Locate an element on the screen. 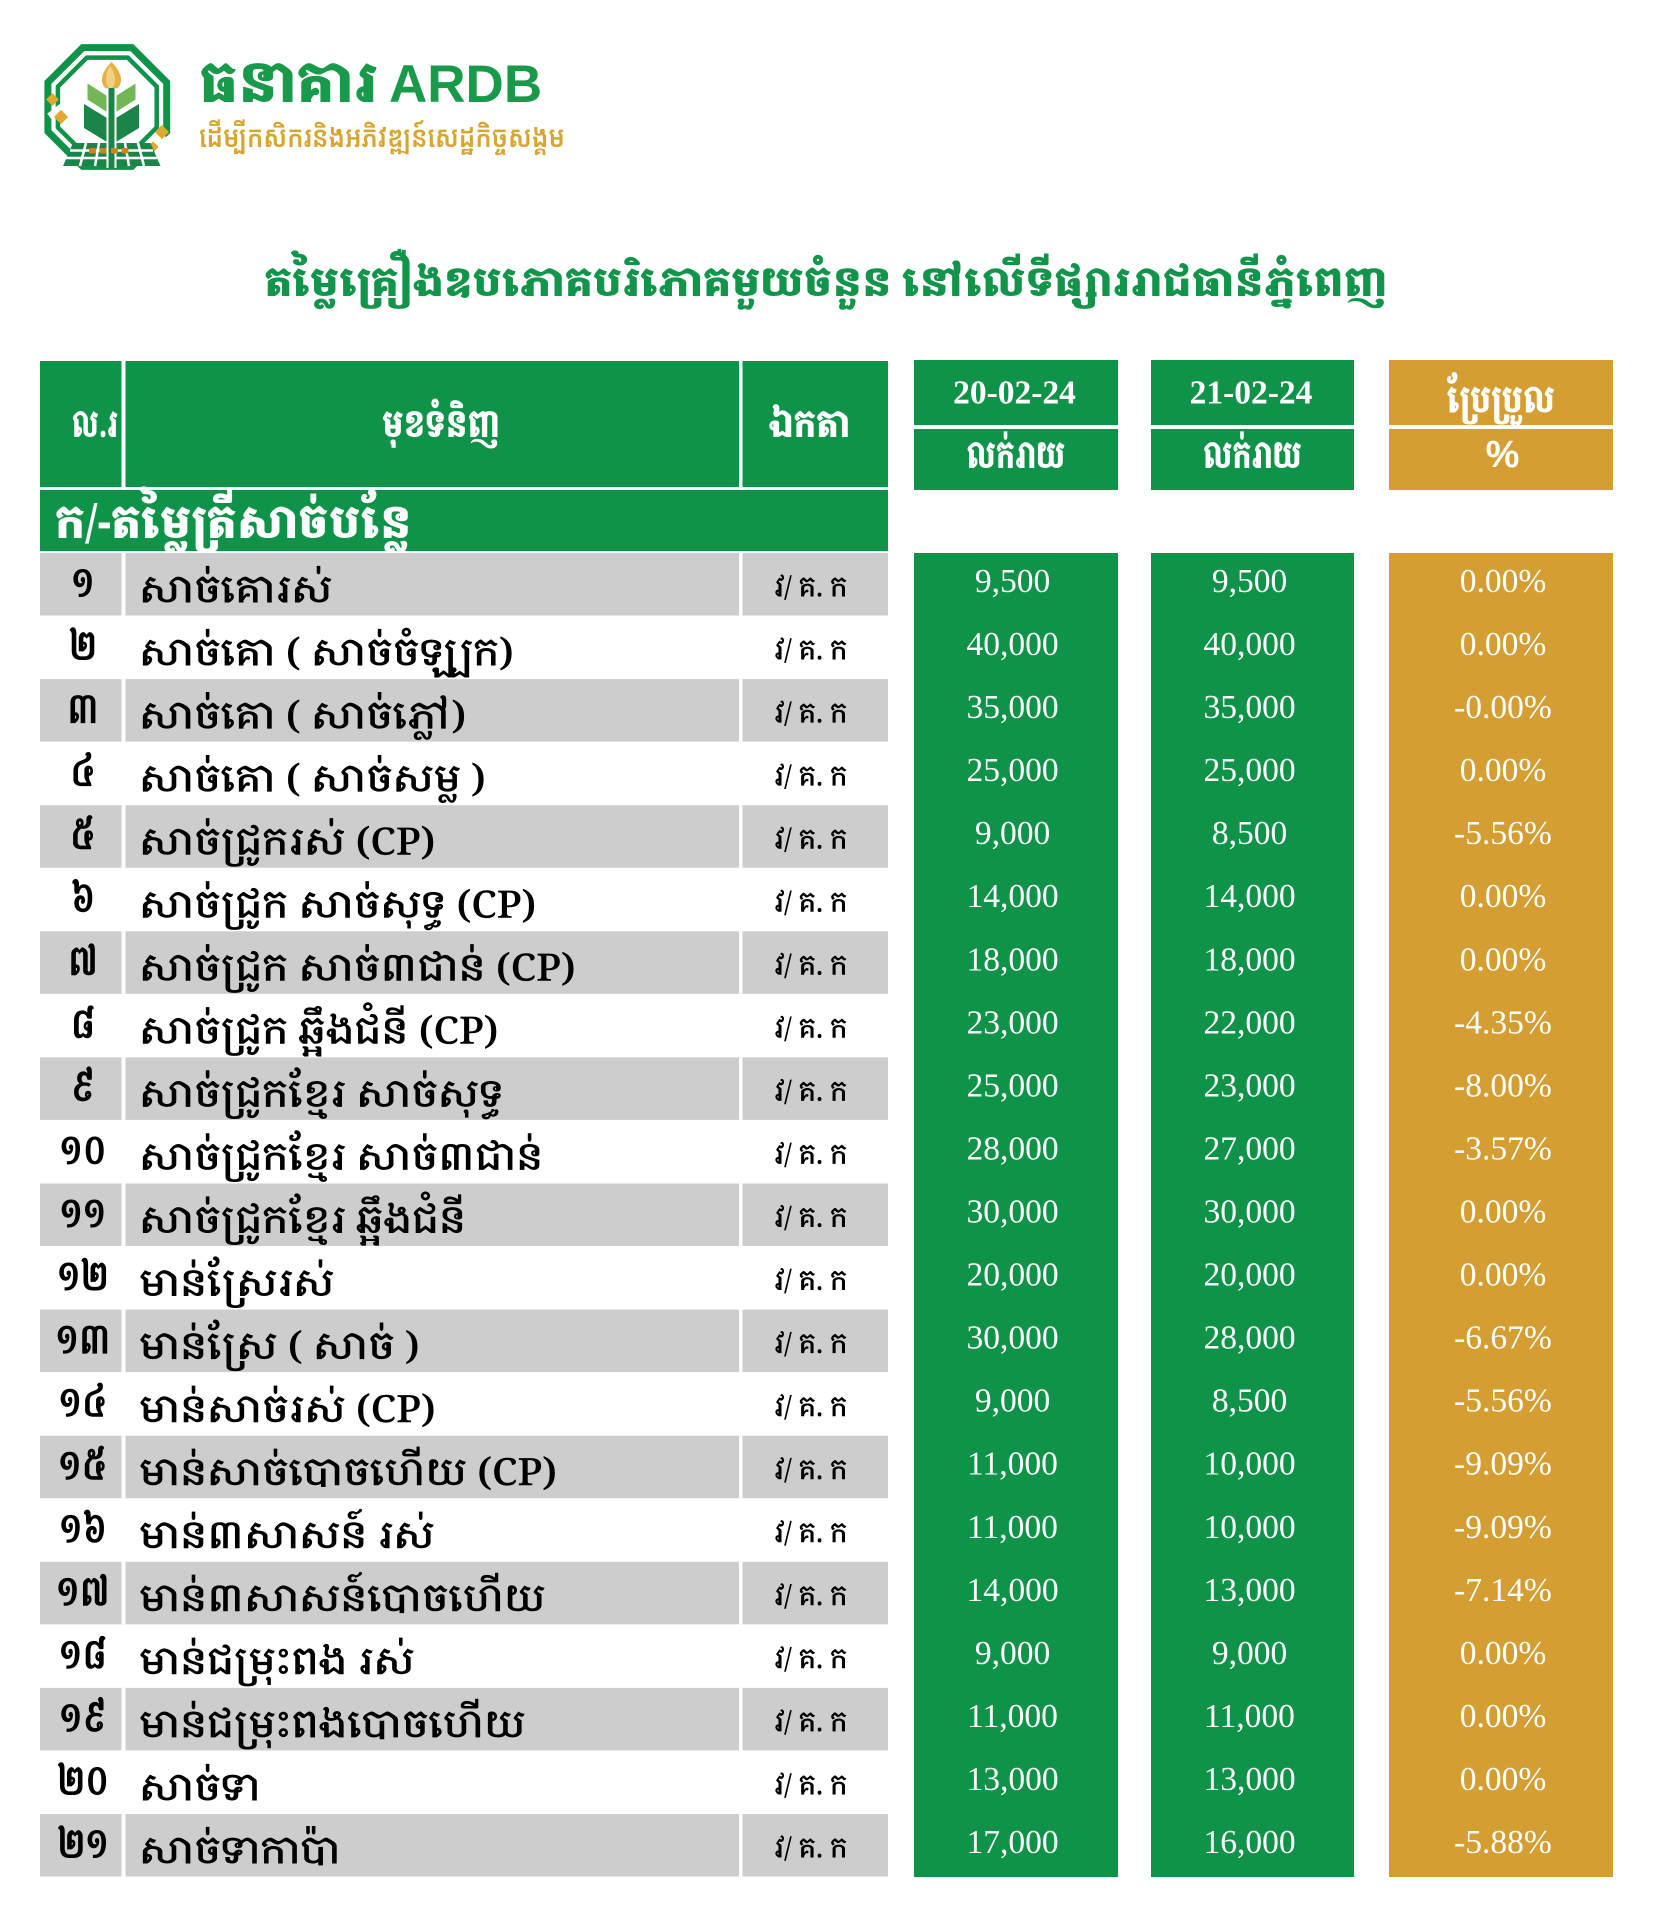  svg-text: 21-02-24 is located at coordinates (1251, 393).